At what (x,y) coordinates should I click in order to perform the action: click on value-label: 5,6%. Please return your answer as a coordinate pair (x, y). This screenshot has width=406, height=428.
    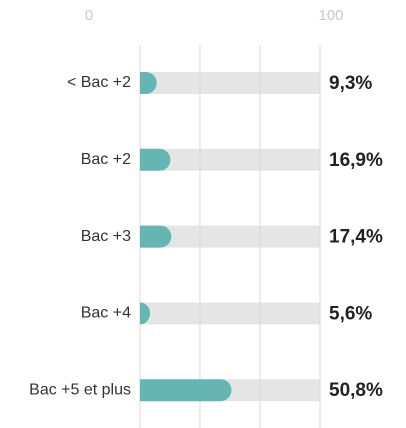
    Looking at the image, I should click on (350, 313).